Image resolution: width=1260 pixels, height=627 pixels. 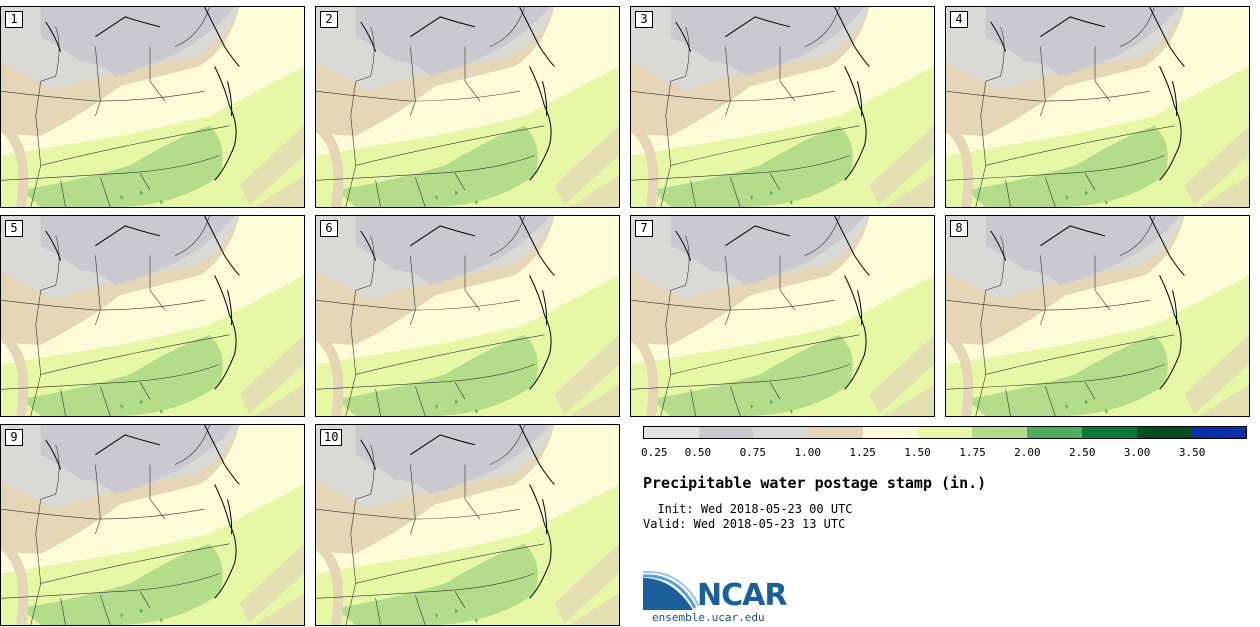 I want to click on member-number-label: 4, so click(x=959, y=19).